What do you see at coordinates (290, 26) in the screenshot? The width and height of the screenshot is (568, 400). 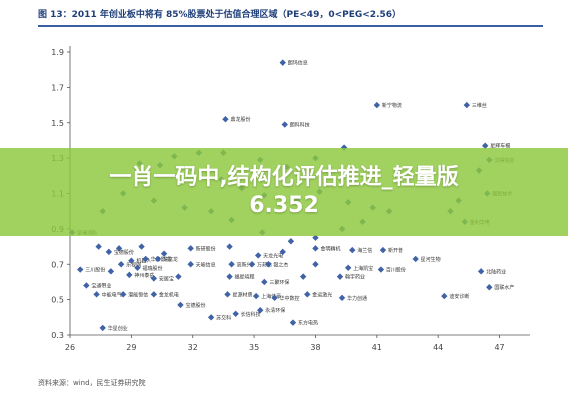 I see `title-rule` at bounding box center [290, 26].